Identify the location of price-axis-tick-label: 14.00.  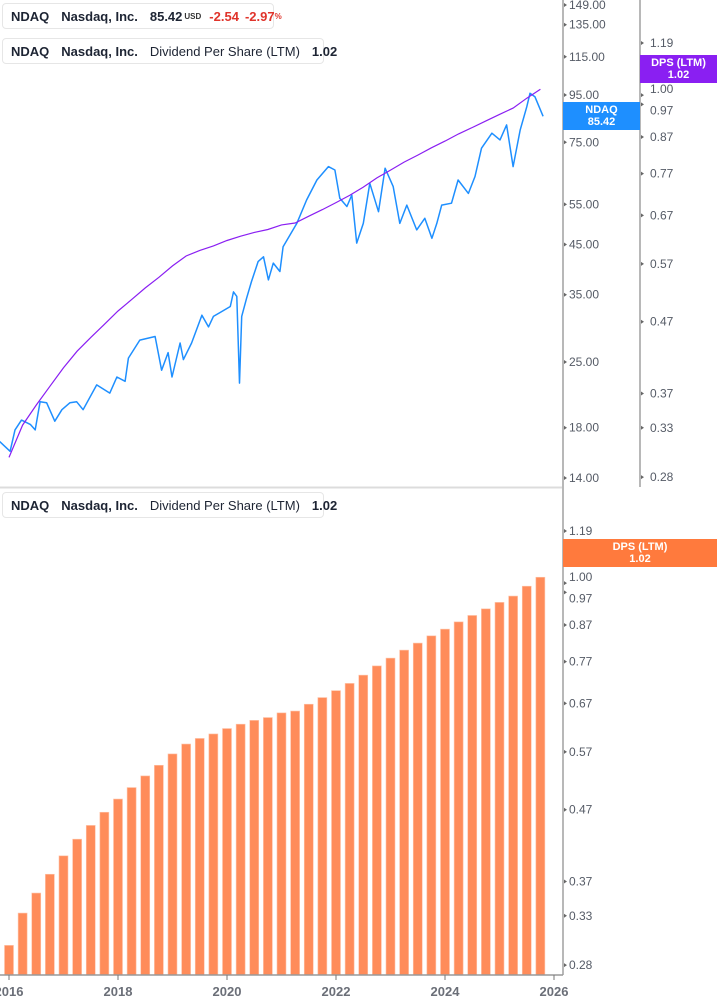
(584, 478).